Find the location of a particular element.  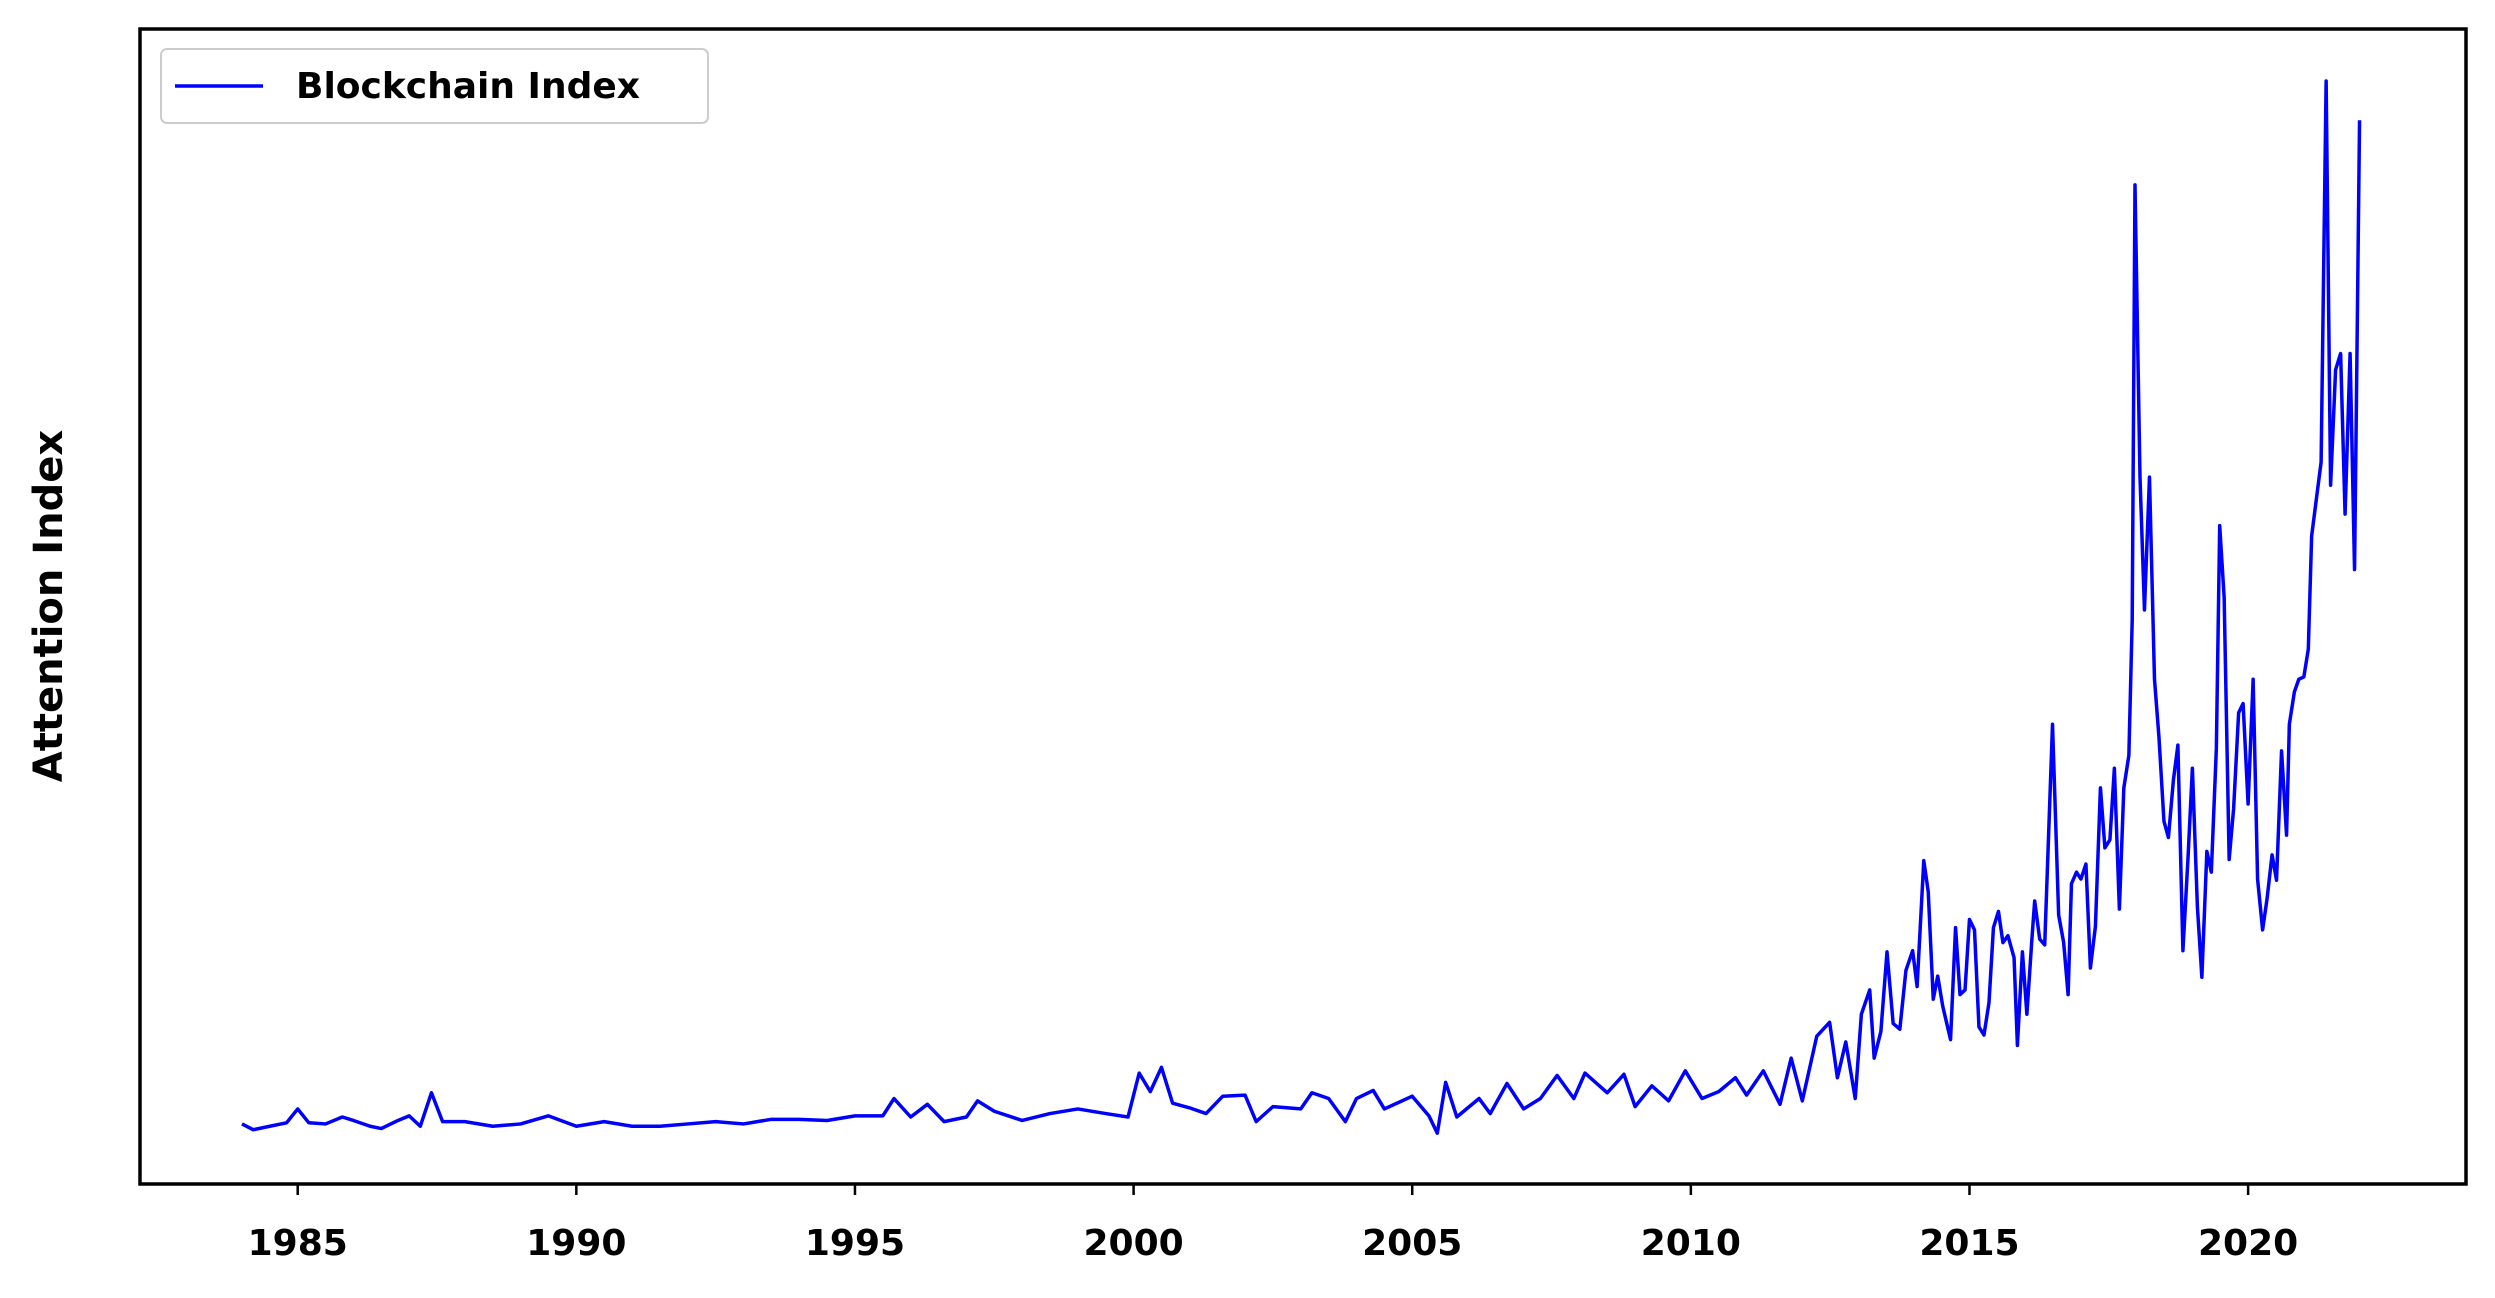

legend-box is located at coordinates (434, 86).